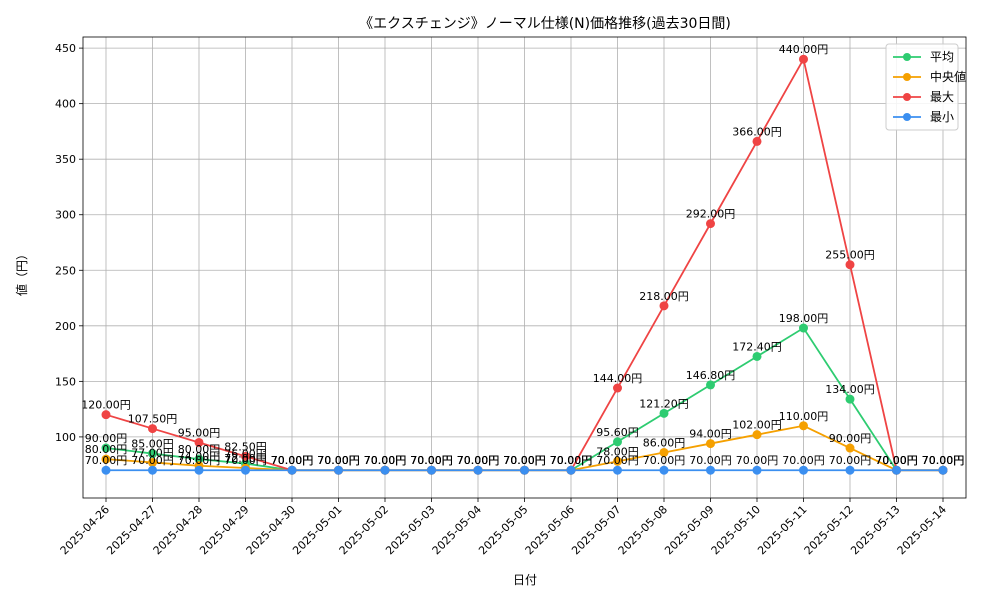 This screenshot has height=600, width=1000. What do you see at coordinates (65, 381) in the screenshot?
I see `y-tick-label: 150` at bounding box center [65, 381].